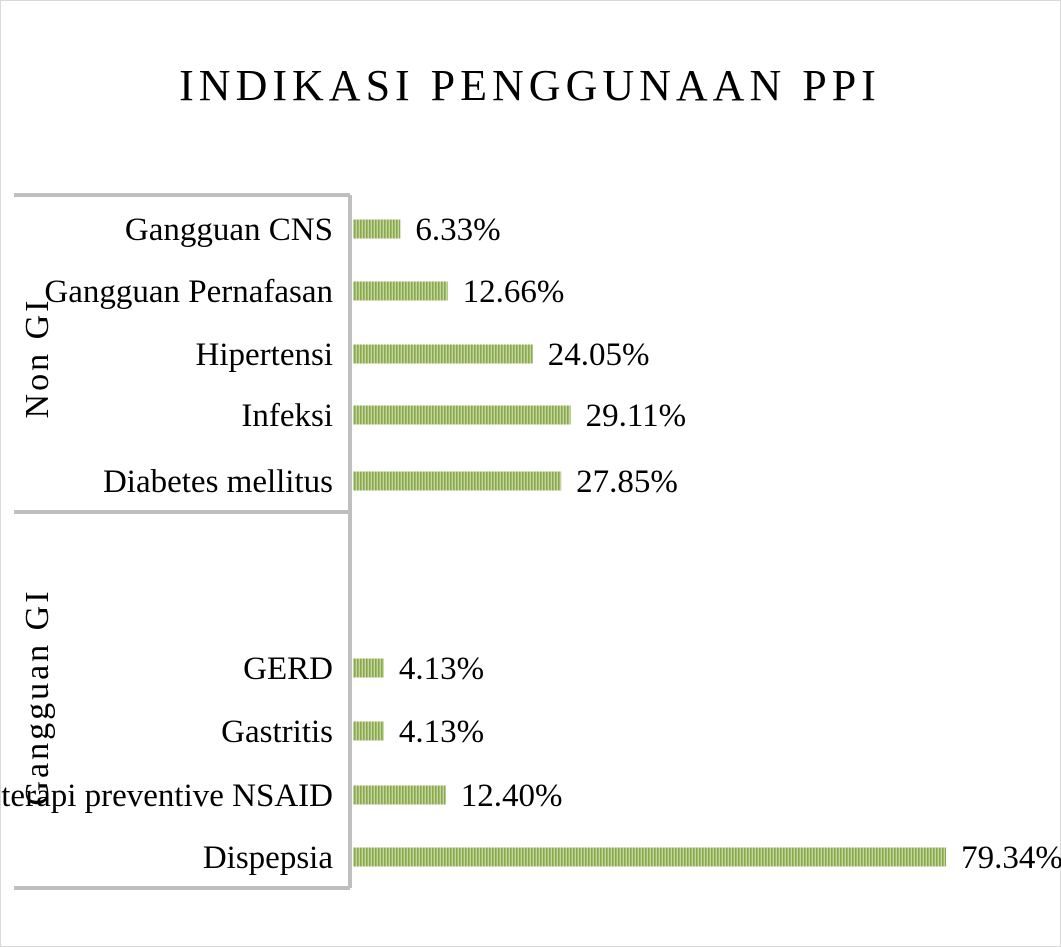 The image size is (1061, 947). What do you see at coordinates (512, 796) in the screenshot?
I see `data-label: 12.40%` at bounding box center [512, 796].